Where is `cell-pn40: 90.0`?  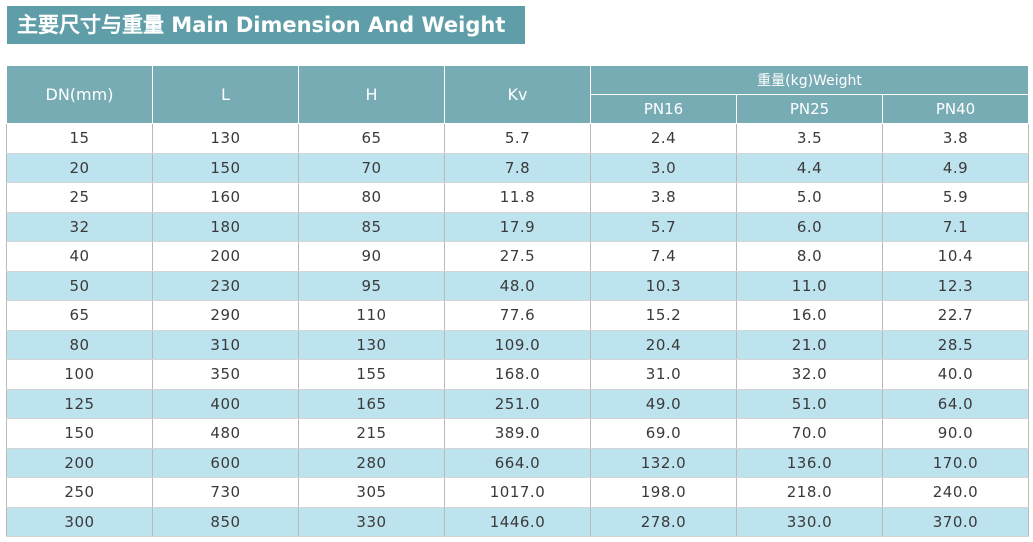 cell-pn40: 90.0 is located at coordinates (955, 433).